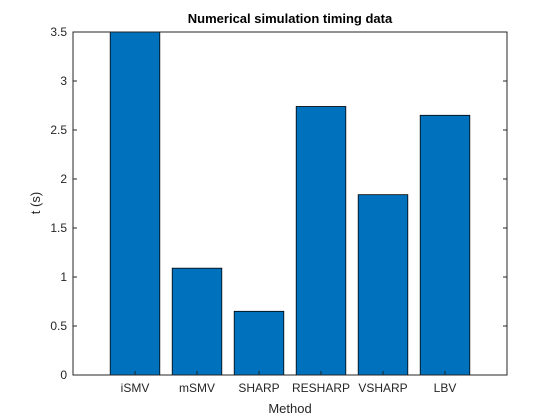 This screenshot has height=420, width=560. What do you see at coordinates (321, 241) in the screenshot?
I see `bar-resharp` at bounding box center [321, 241].